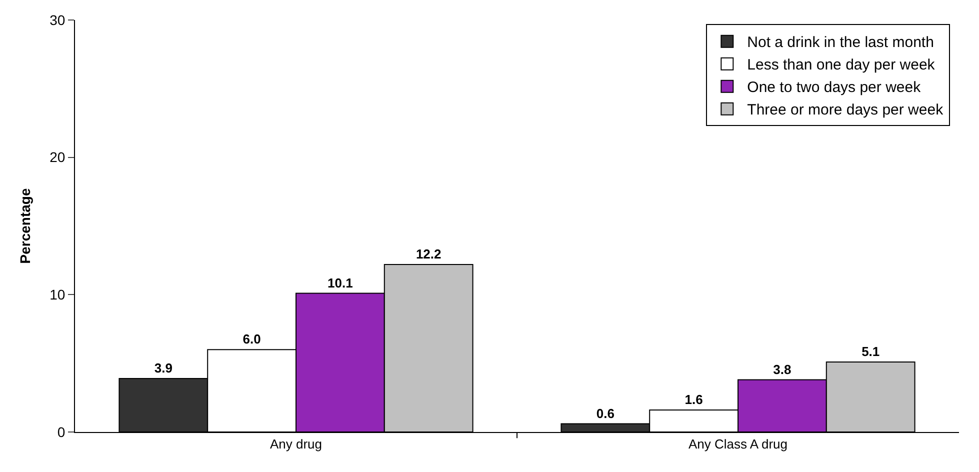  Describe the element at coordinates (296, 444) in the screenshot. I see `x-tick-label: Any drug` at that location.